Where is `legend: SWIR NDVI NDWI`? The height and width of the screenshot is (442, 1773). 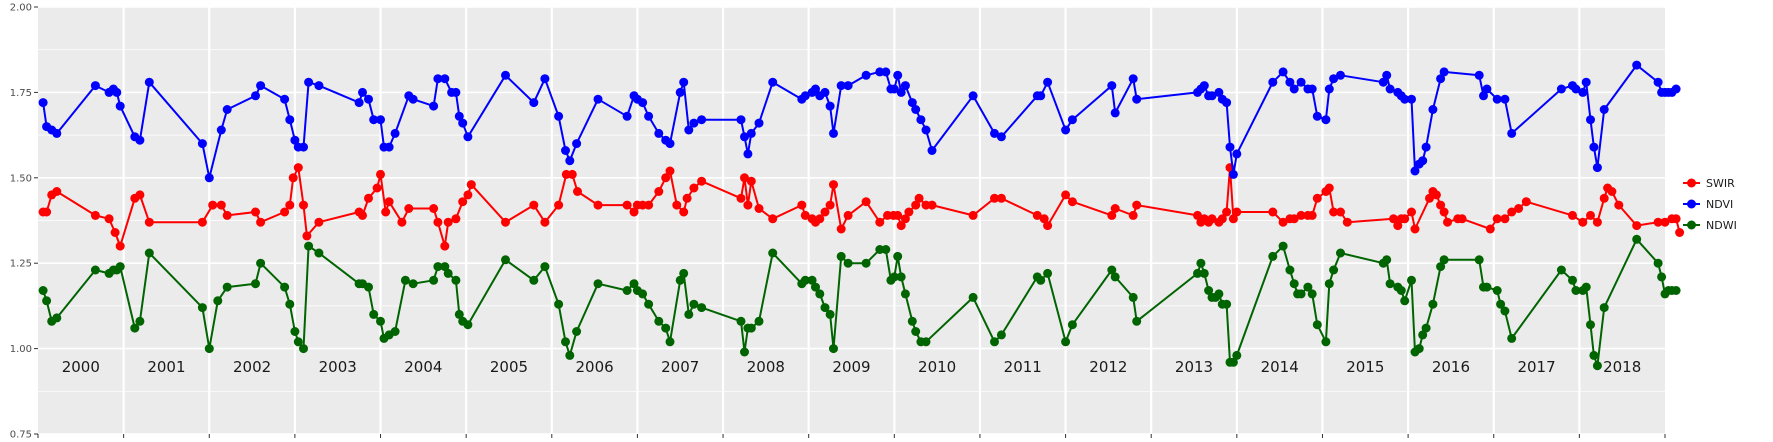 legend: SWIR NDVI NDWI is located at coordinates (1710, 204).